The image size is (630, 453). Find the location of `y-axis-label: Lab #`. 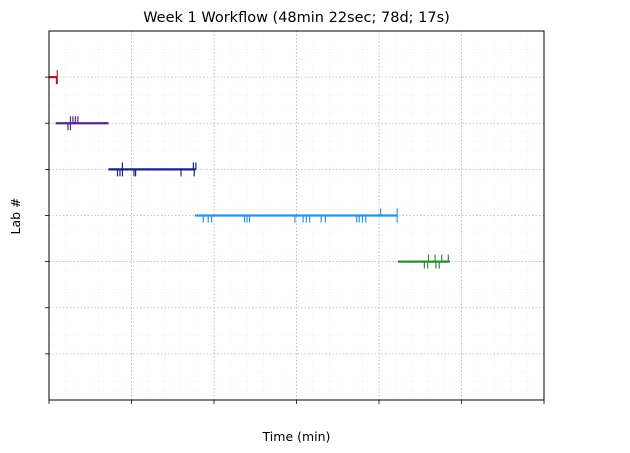

y-axis-label: Lab # is located at coordinates (15, 215).